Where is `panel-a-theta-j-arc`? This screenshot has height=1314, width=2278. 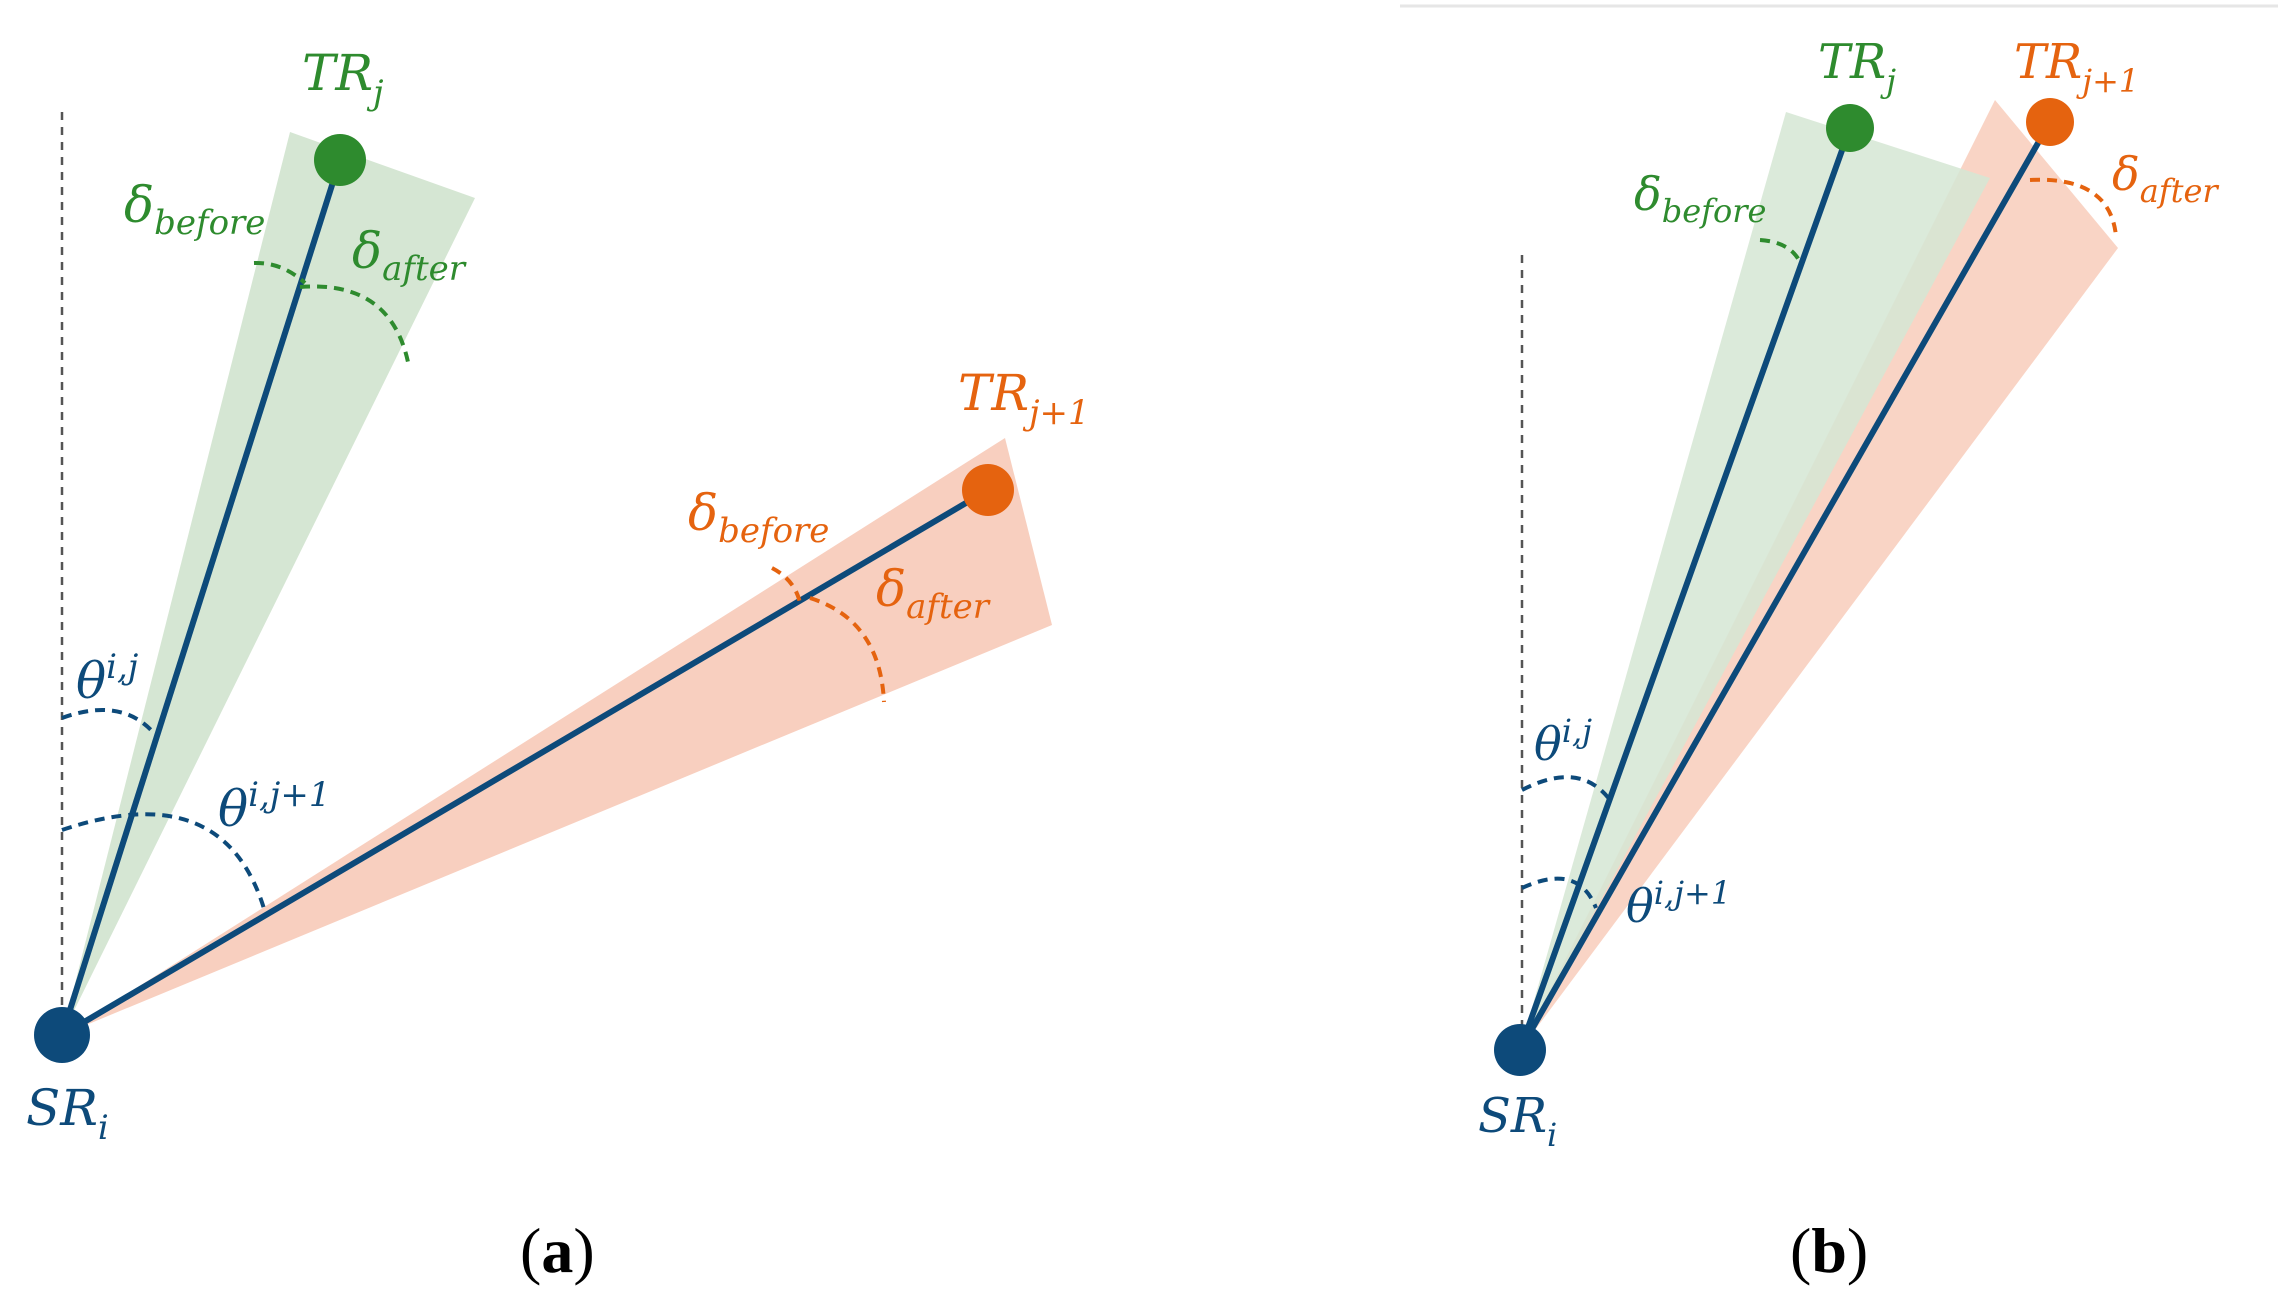 panel-a-theta-j-arc is located at coordinates (110, 724).